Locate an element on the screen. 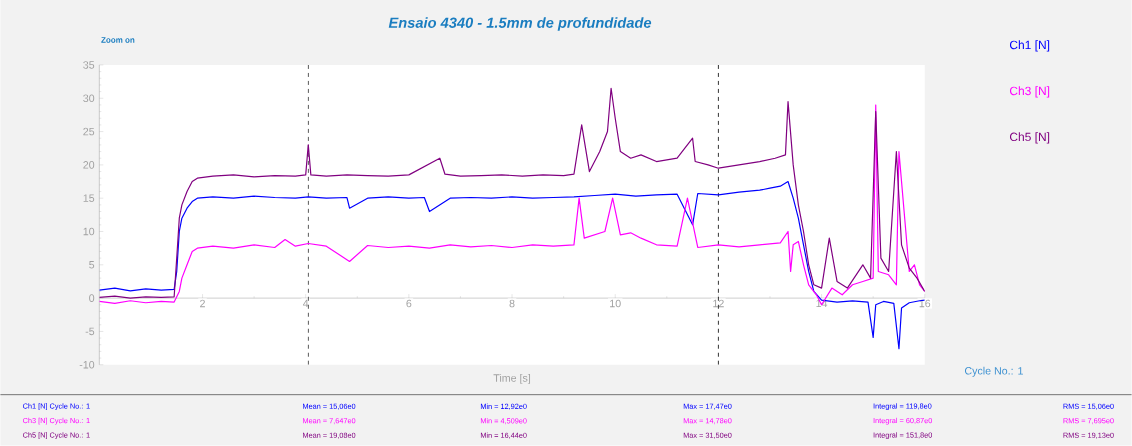 This screenshot has height=446, width=1132. text: Ch5 [N] is located at coordinates (1029, 138).